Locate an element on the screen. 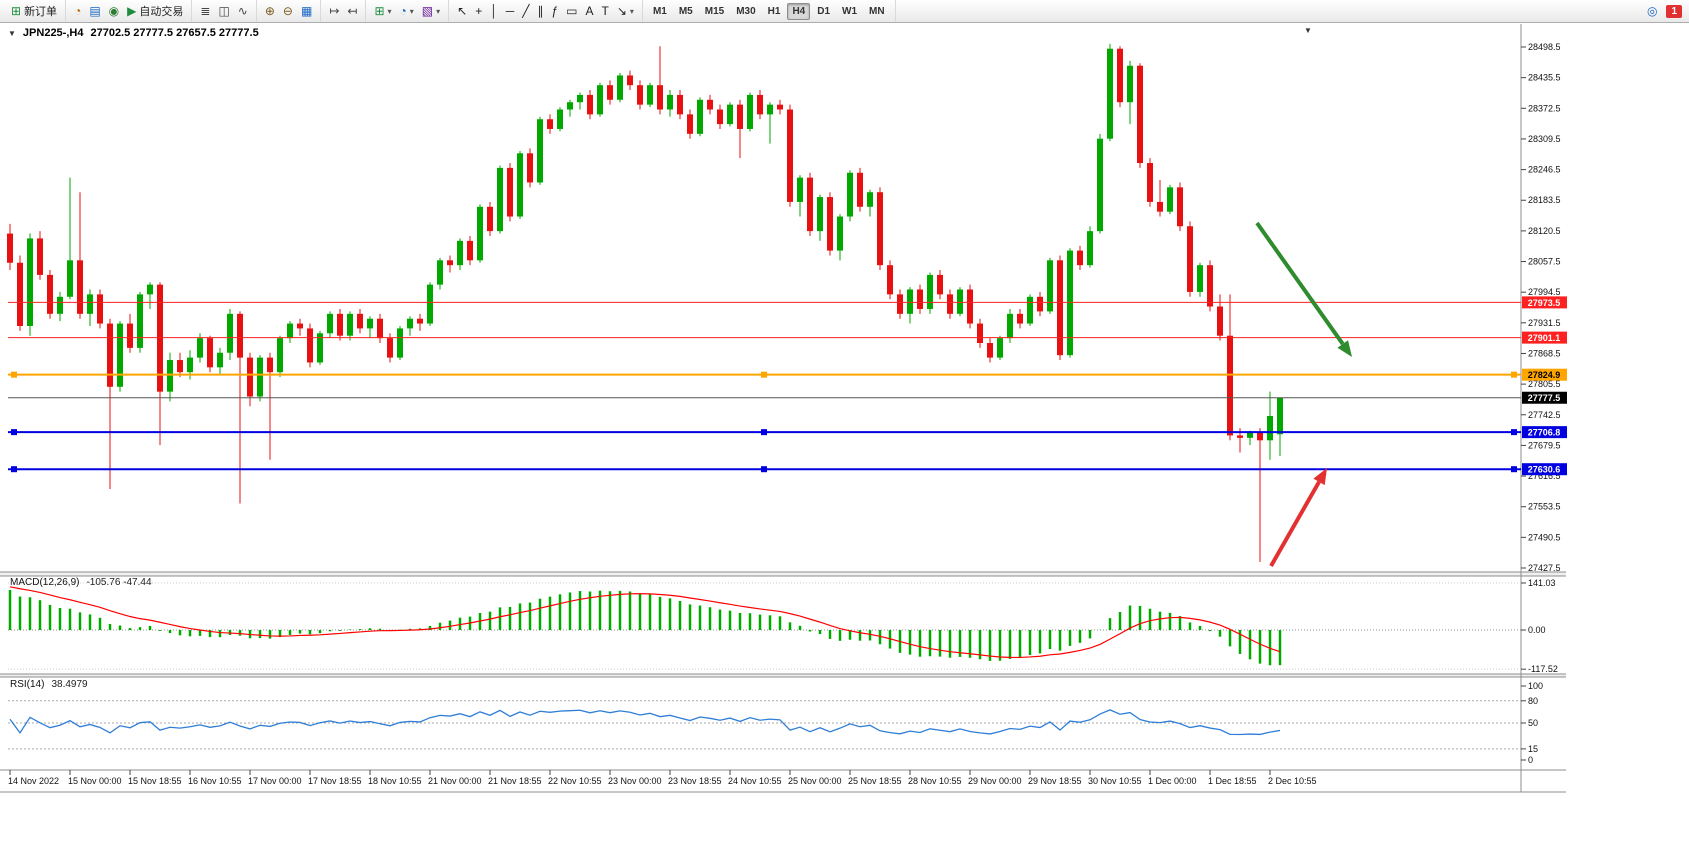 The image size is (1689, 859). tile-windows-icon: ▦ is located at coordinates (306, 11).